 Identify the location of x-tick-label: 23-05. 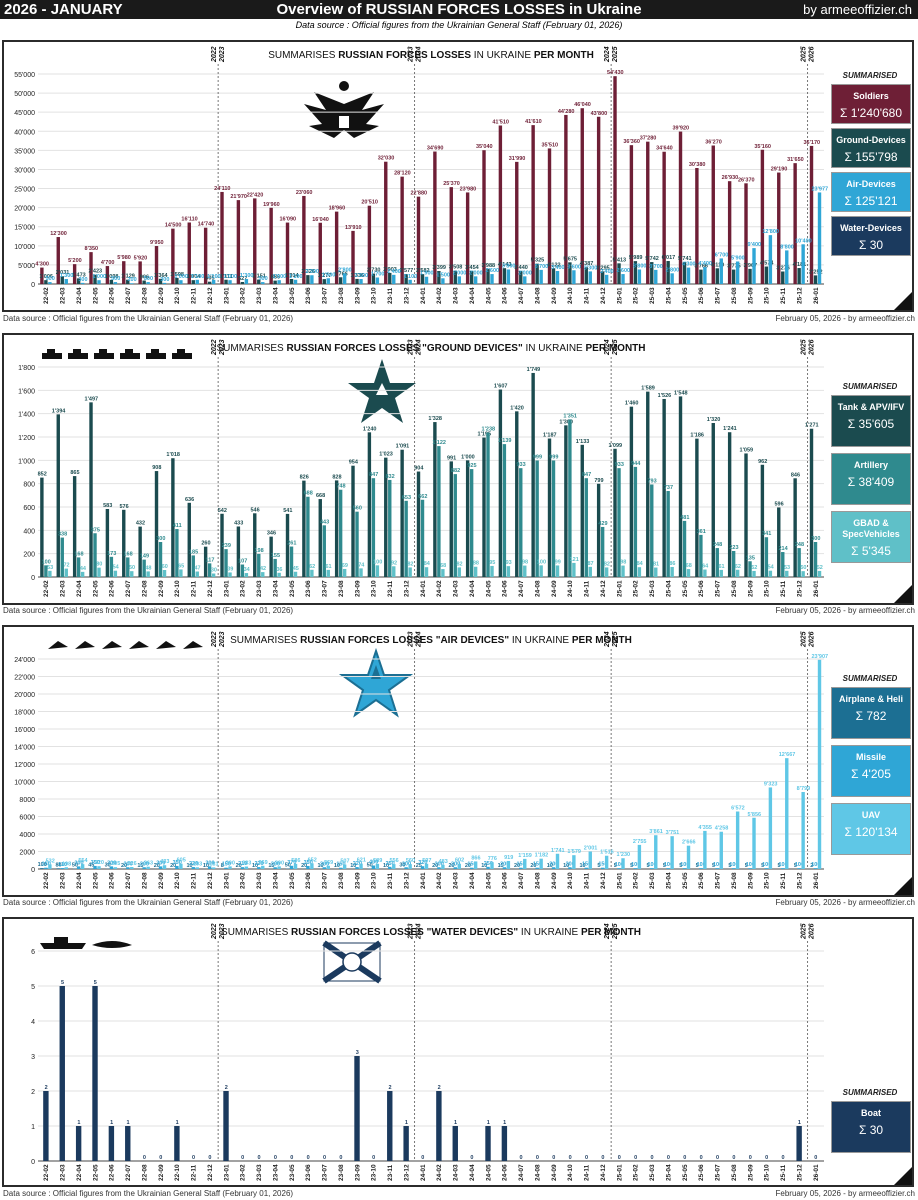
(292, 1172).